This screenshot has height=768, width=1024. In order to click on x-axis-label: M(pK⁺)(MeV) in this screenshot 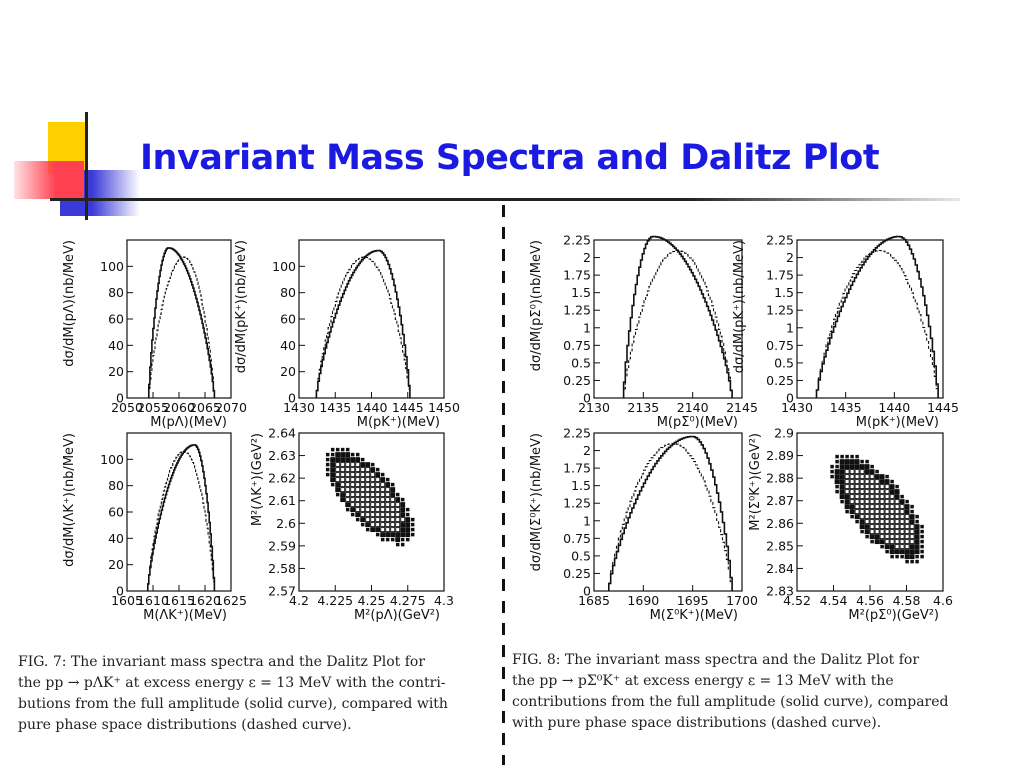, I will do `click(897, 422)`.